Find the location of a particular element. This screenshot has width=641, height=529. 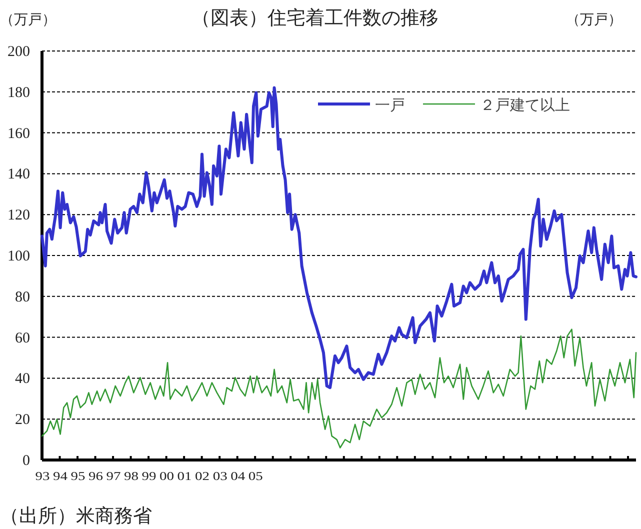

chart-title: （図表）住宅着工件数の推移 is located at coordinates (315, 18).